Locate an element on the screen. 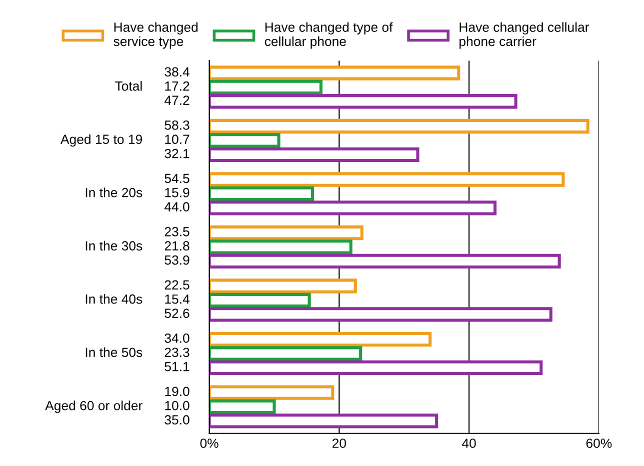 This screenshot has width=644, height=466. data-label: 54.5 is located at coordinates (177, 179).